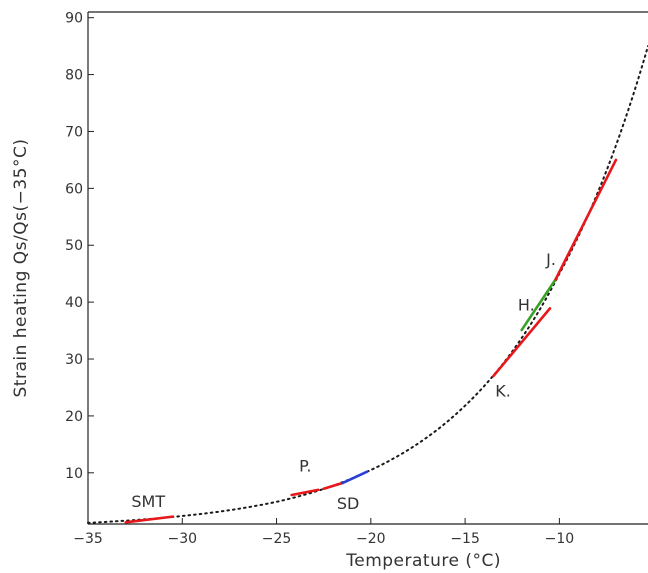 This screenshot has height=573, width=648. I want to click on x-tick-label: −15, so click(465, 539).